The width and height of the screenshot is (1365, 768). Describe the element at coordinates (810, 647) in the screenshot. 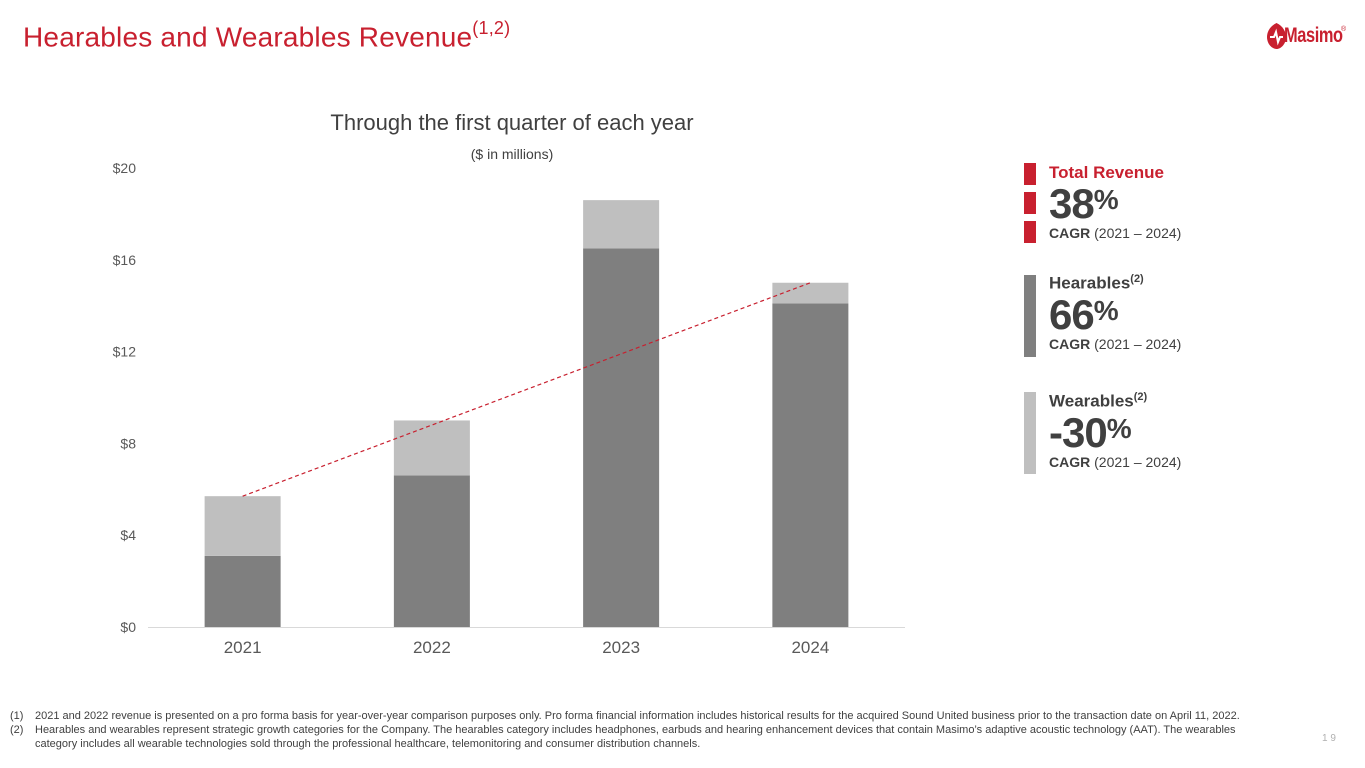

I see `x-tick-label: 2024` at that location.